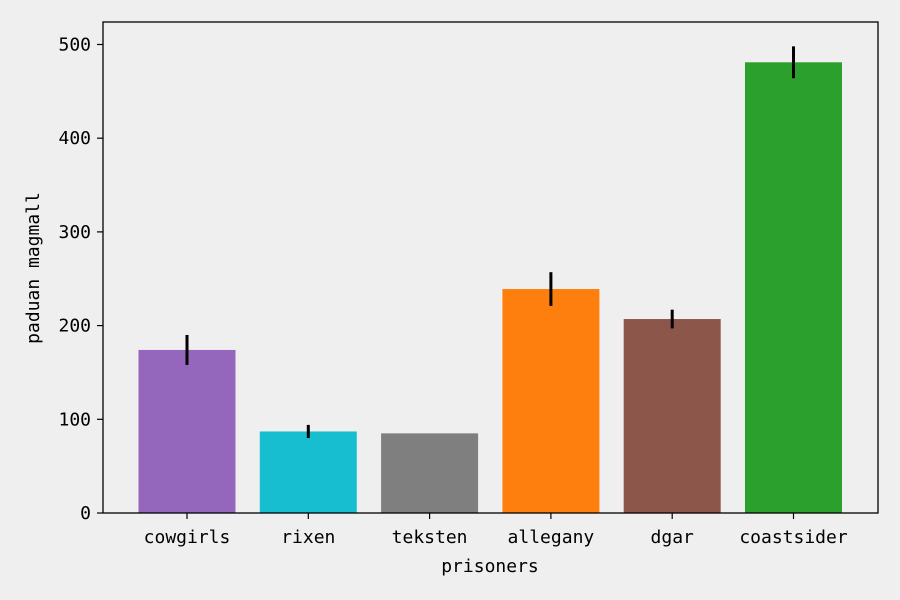  Describe the element at coordinates (551, 401) in the screenshot. I see `bar-allegany` at that location.